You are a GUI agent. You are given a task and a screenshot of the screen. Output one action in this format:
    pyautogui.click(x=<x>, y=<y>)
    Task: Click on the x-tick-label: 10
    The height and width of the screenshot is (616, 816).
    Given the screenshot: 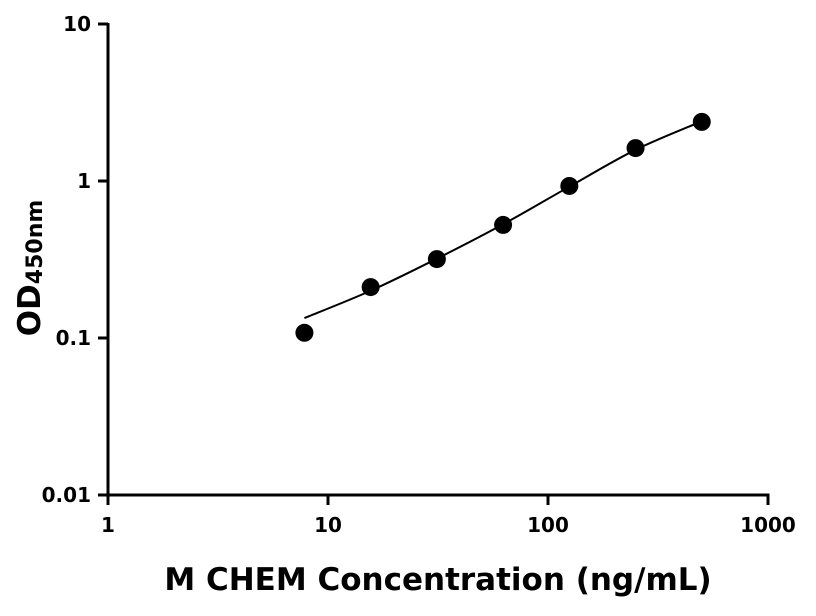 What is the action you would take?
    pyautogui.click(x=328, y=525)
    